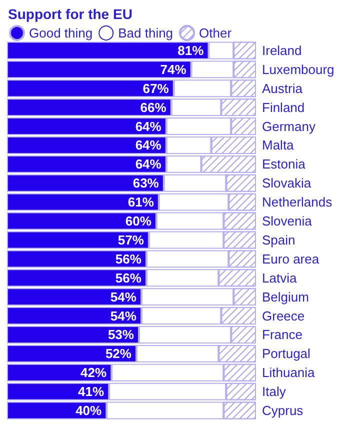  I want to click on legend-label: Other, so click(215, 33).